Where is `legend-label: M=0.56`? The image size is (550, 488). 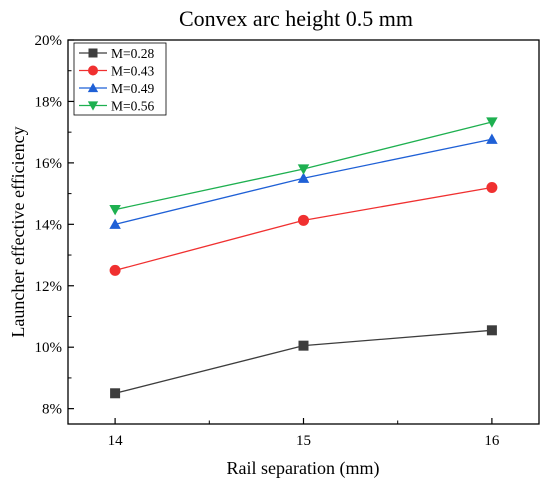
legend-label: M=0.56 is located at coordinates (132, 106).